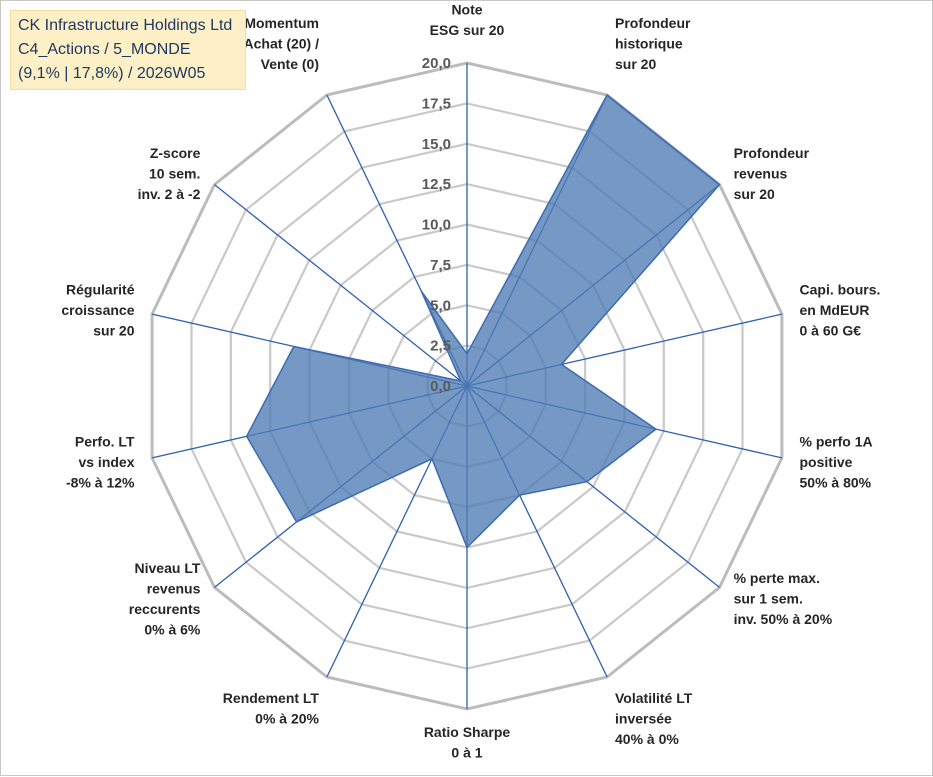  Describe the element at coordinates (440, 265) in the screenshot. I see `tick-label: 7,5` at that location.